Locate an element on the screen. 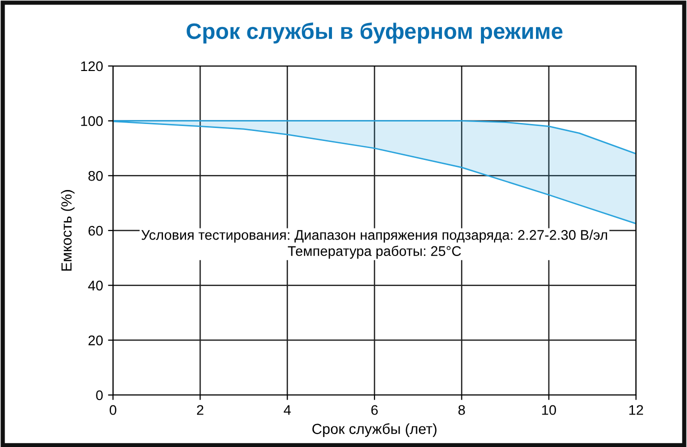 Image resolution: width=687 pixels, height=447 pixels. x-tick-label: 2 is located at coordinates (200, 410).